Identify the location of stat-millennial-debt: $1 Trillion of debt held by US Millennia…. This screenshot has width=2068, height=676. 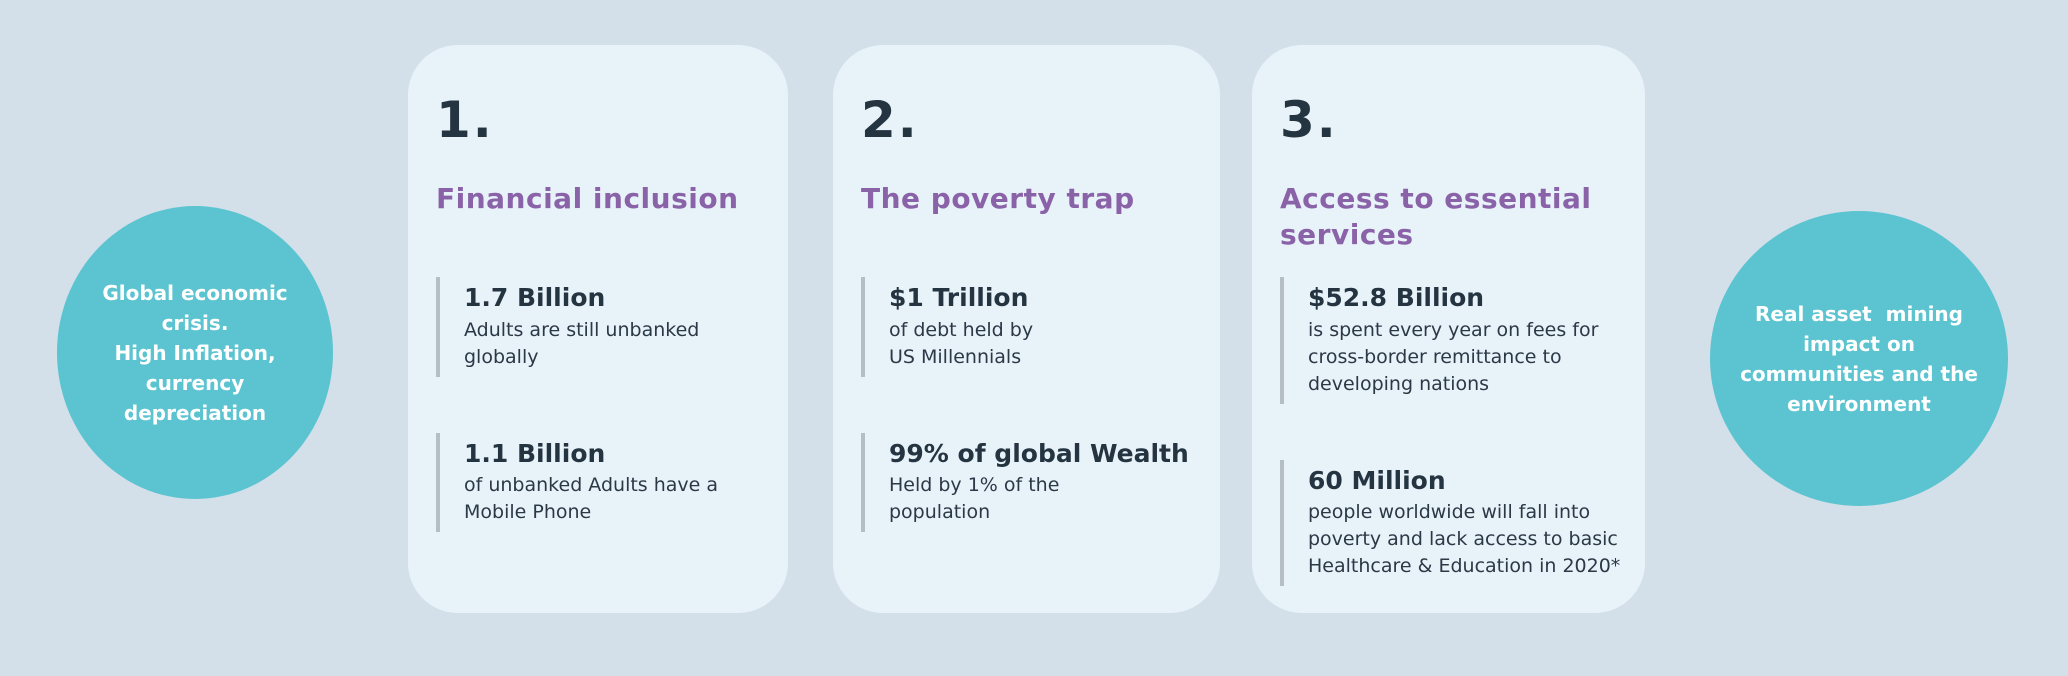
(1034, 327).